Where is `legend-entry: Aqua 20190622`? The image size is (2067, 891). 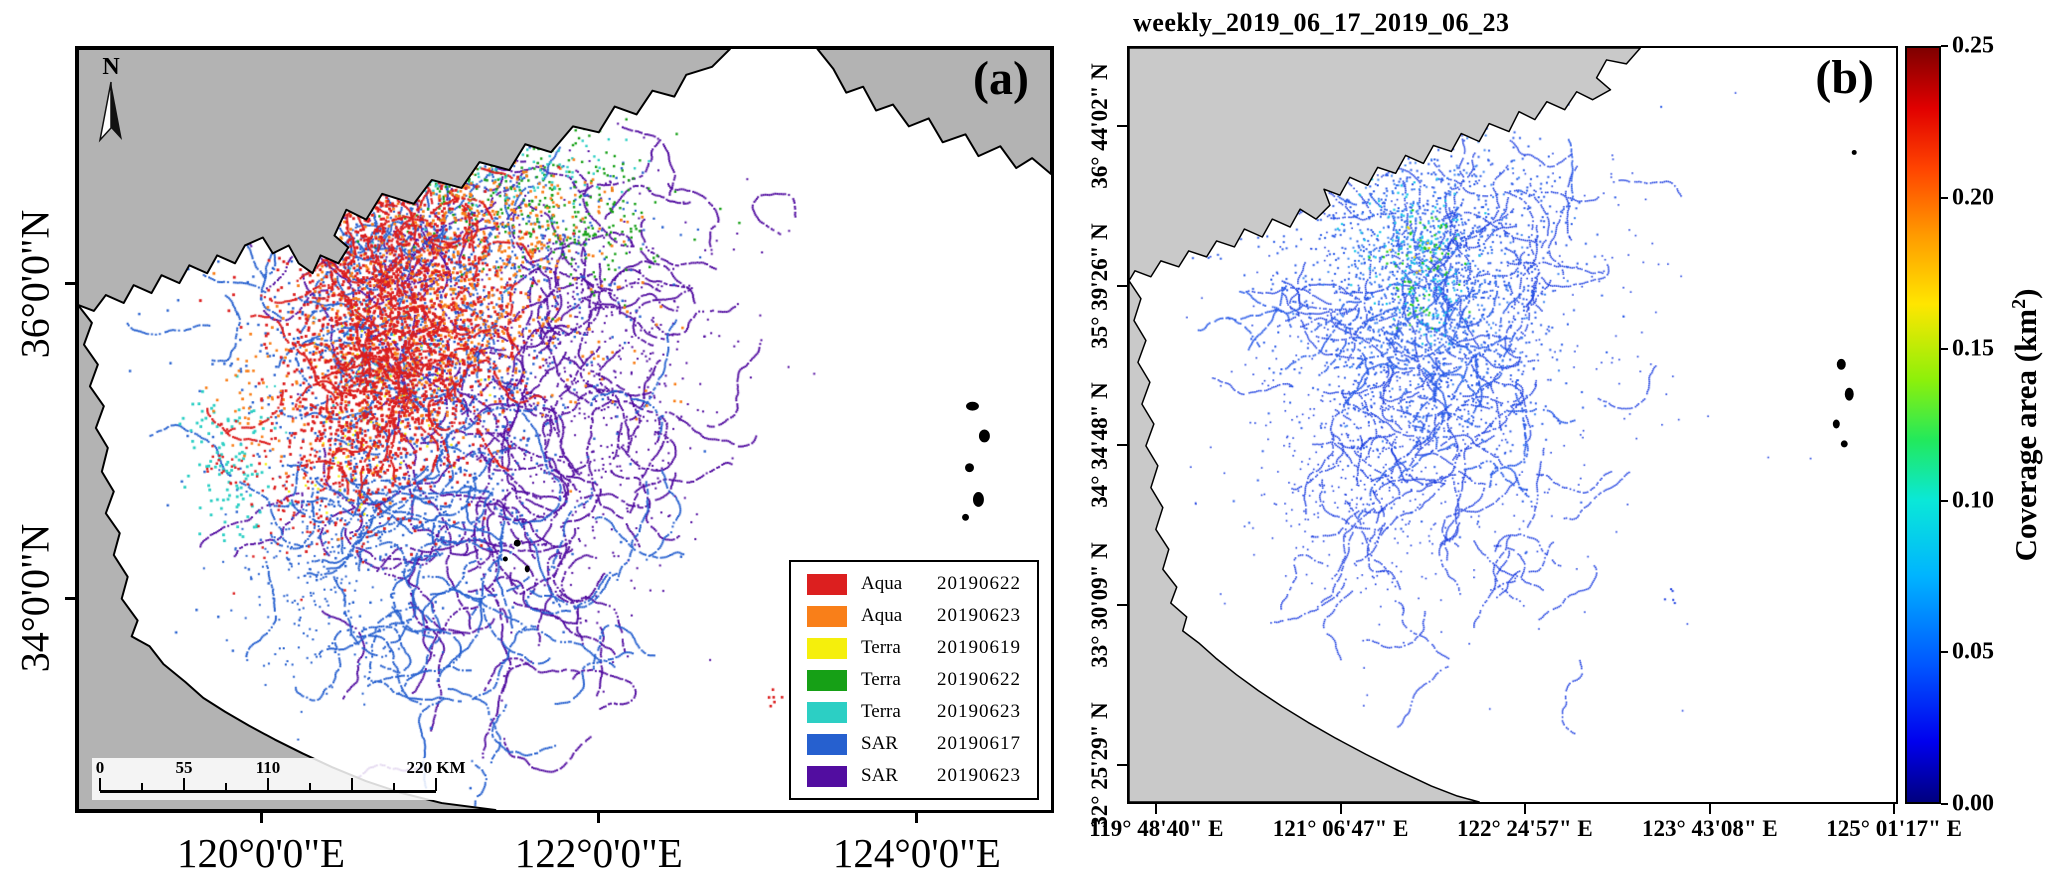 legend-entry: Aqua 20190622 is located at coordinates (914, 584).